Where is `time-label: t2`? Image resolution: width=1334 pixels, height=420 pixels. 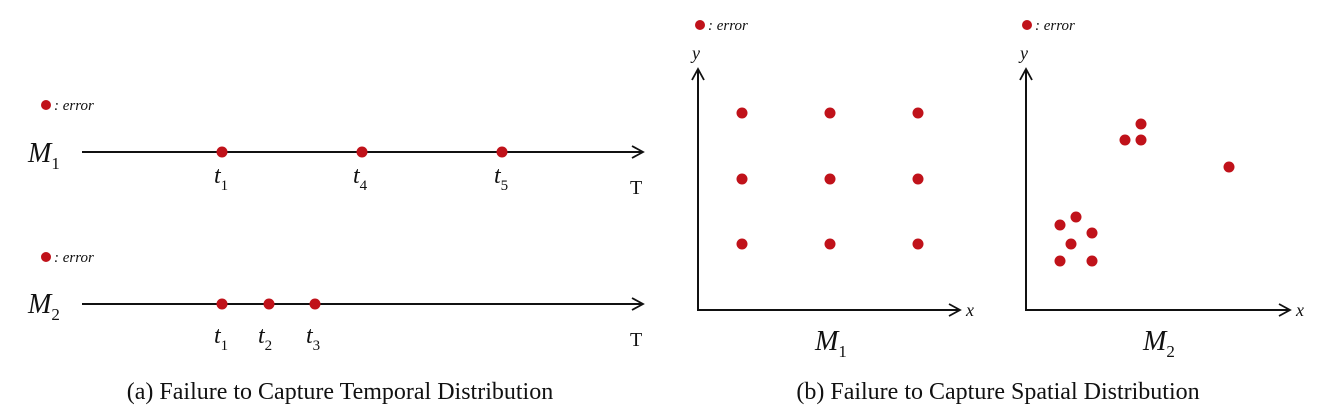
time-label: t2 is located at coordinates (265, 338).